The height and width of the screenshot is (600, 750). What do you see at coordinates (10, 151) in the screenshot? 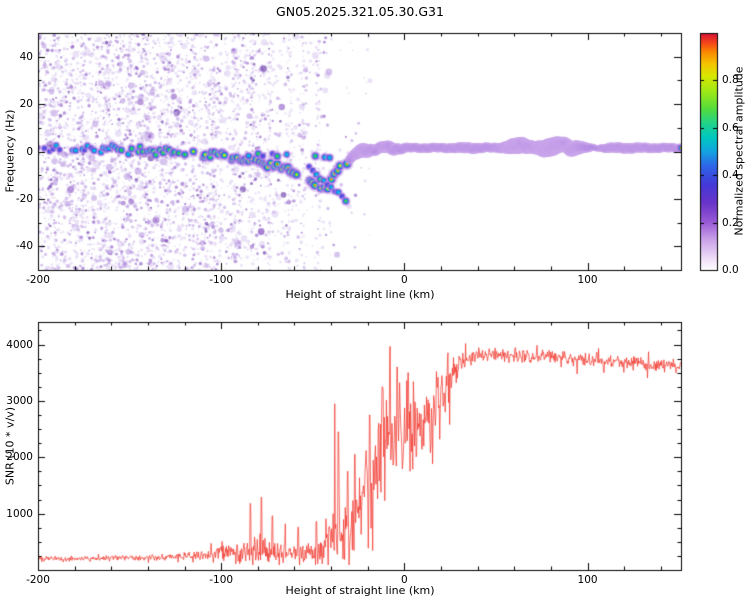
I see `spectrogram-y-axis-label: Frequency (Hz)` at bounding box center [10, 151].